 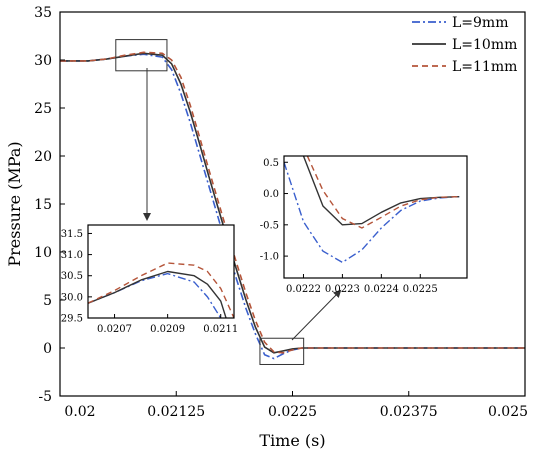 What do you see at coordinates (484, 45) in the screenshot?
I see `legend-label: L=10mm` at bounding box center [484, 45].